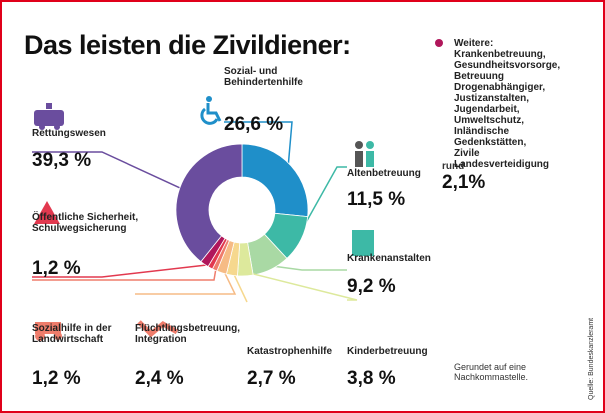 The image size is (605, 413). What do you see at coordinates (591, 358) in the screenshot?
I see `source: Quelle: Bundeskanzleramt` at bounding box center [591, 358].